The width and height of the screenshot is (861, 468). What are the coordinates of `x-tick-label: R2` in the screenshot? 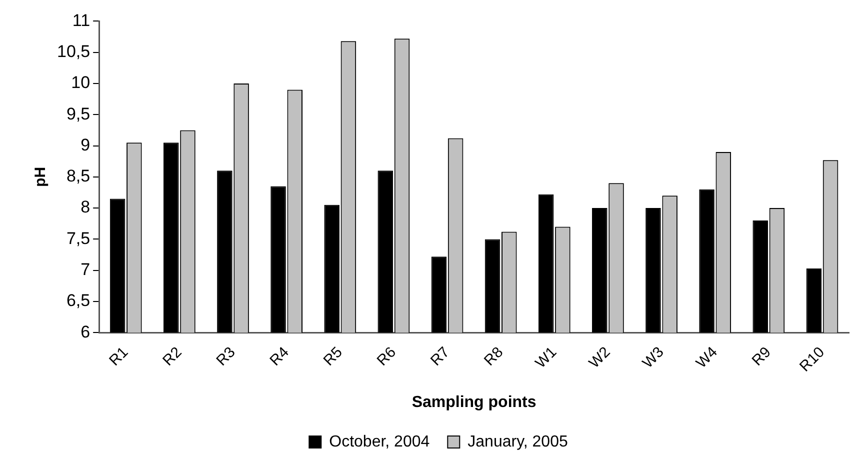 It's located at (173, 357).